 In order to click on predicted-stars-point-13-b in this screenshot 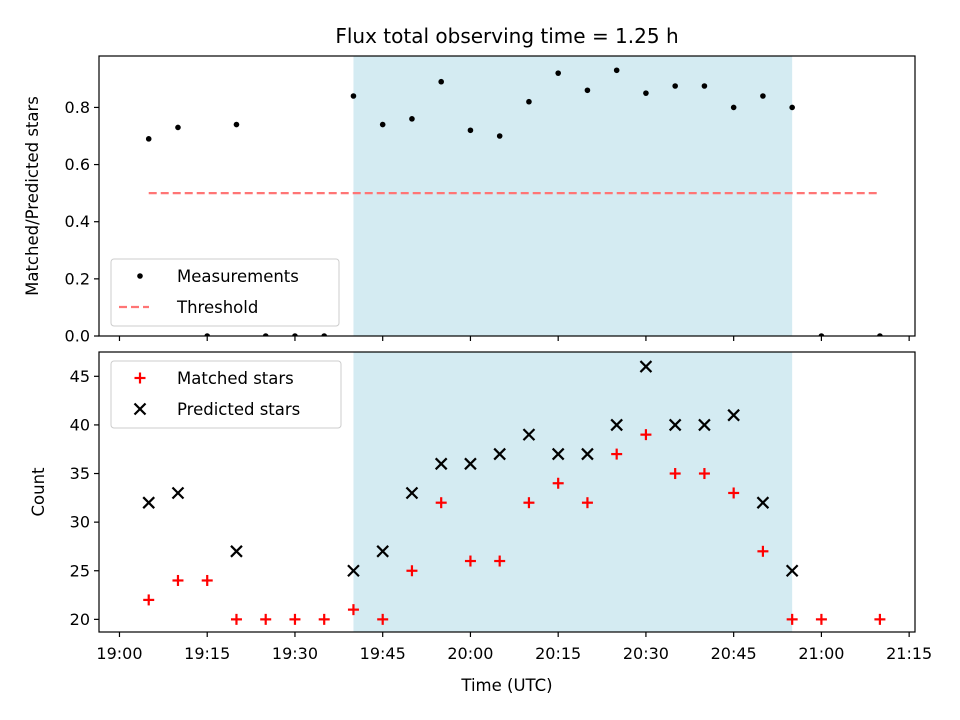, I will do `click(646, 366)`.